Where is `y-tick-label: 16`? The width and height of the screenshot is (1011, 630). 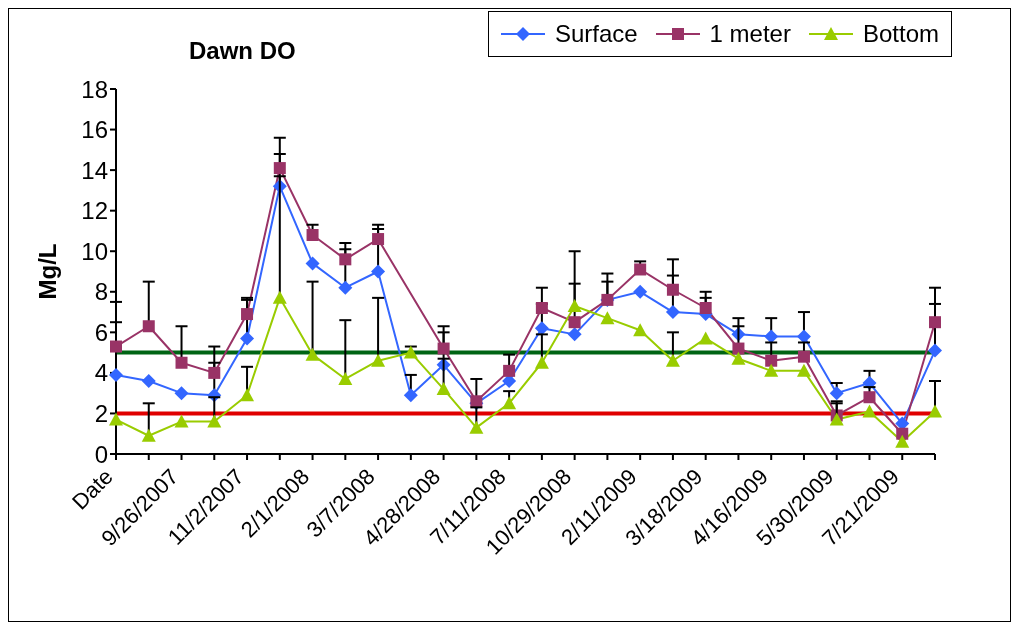 y-tick-label: 16 is located at coordinates (94, 130).